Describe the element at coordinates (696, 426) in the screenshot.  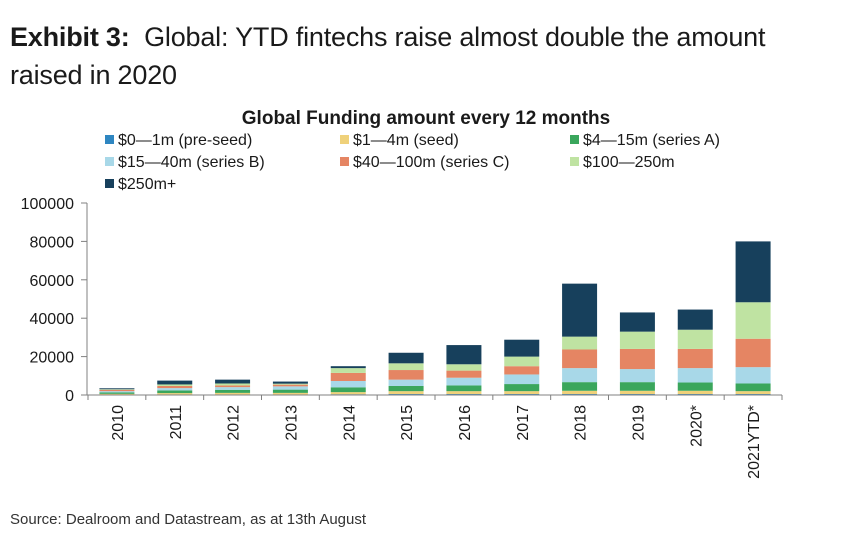
I see `x-tick-label: 2020*` at that location.